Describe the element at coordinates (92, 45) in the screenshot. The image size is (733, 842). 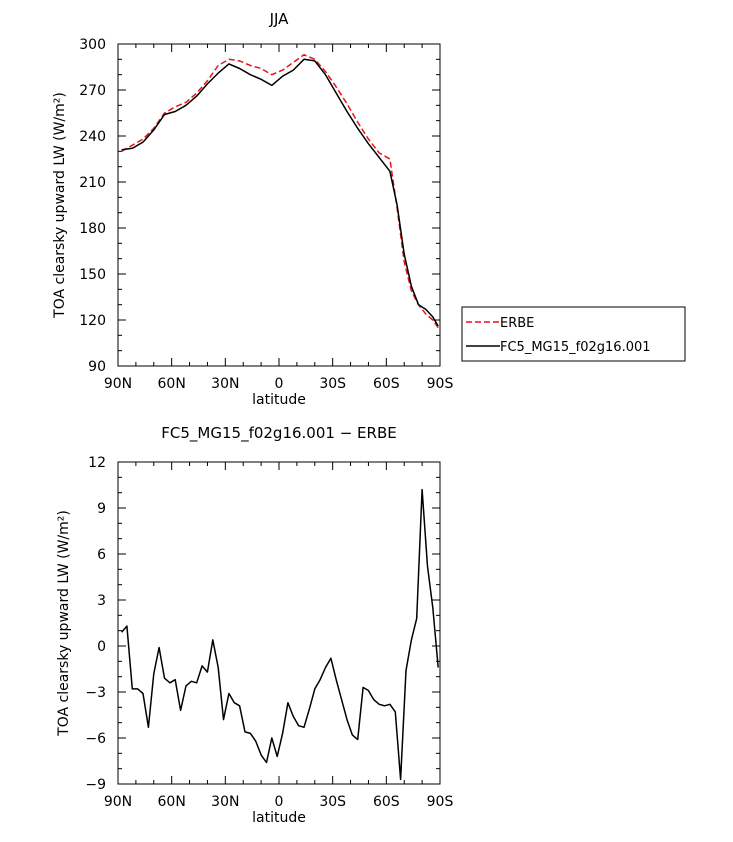
I see `y-tick-label: 300` at that location.